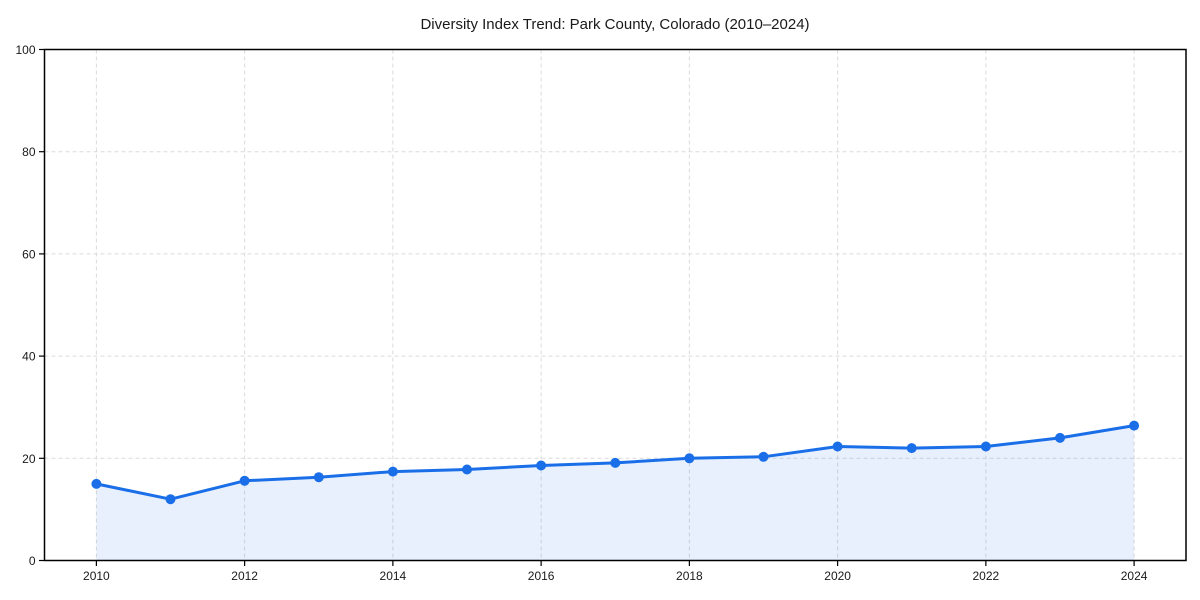 This screenshot has width=1200, height=600. I want to click on data-point-2024, so click(1134, 425).